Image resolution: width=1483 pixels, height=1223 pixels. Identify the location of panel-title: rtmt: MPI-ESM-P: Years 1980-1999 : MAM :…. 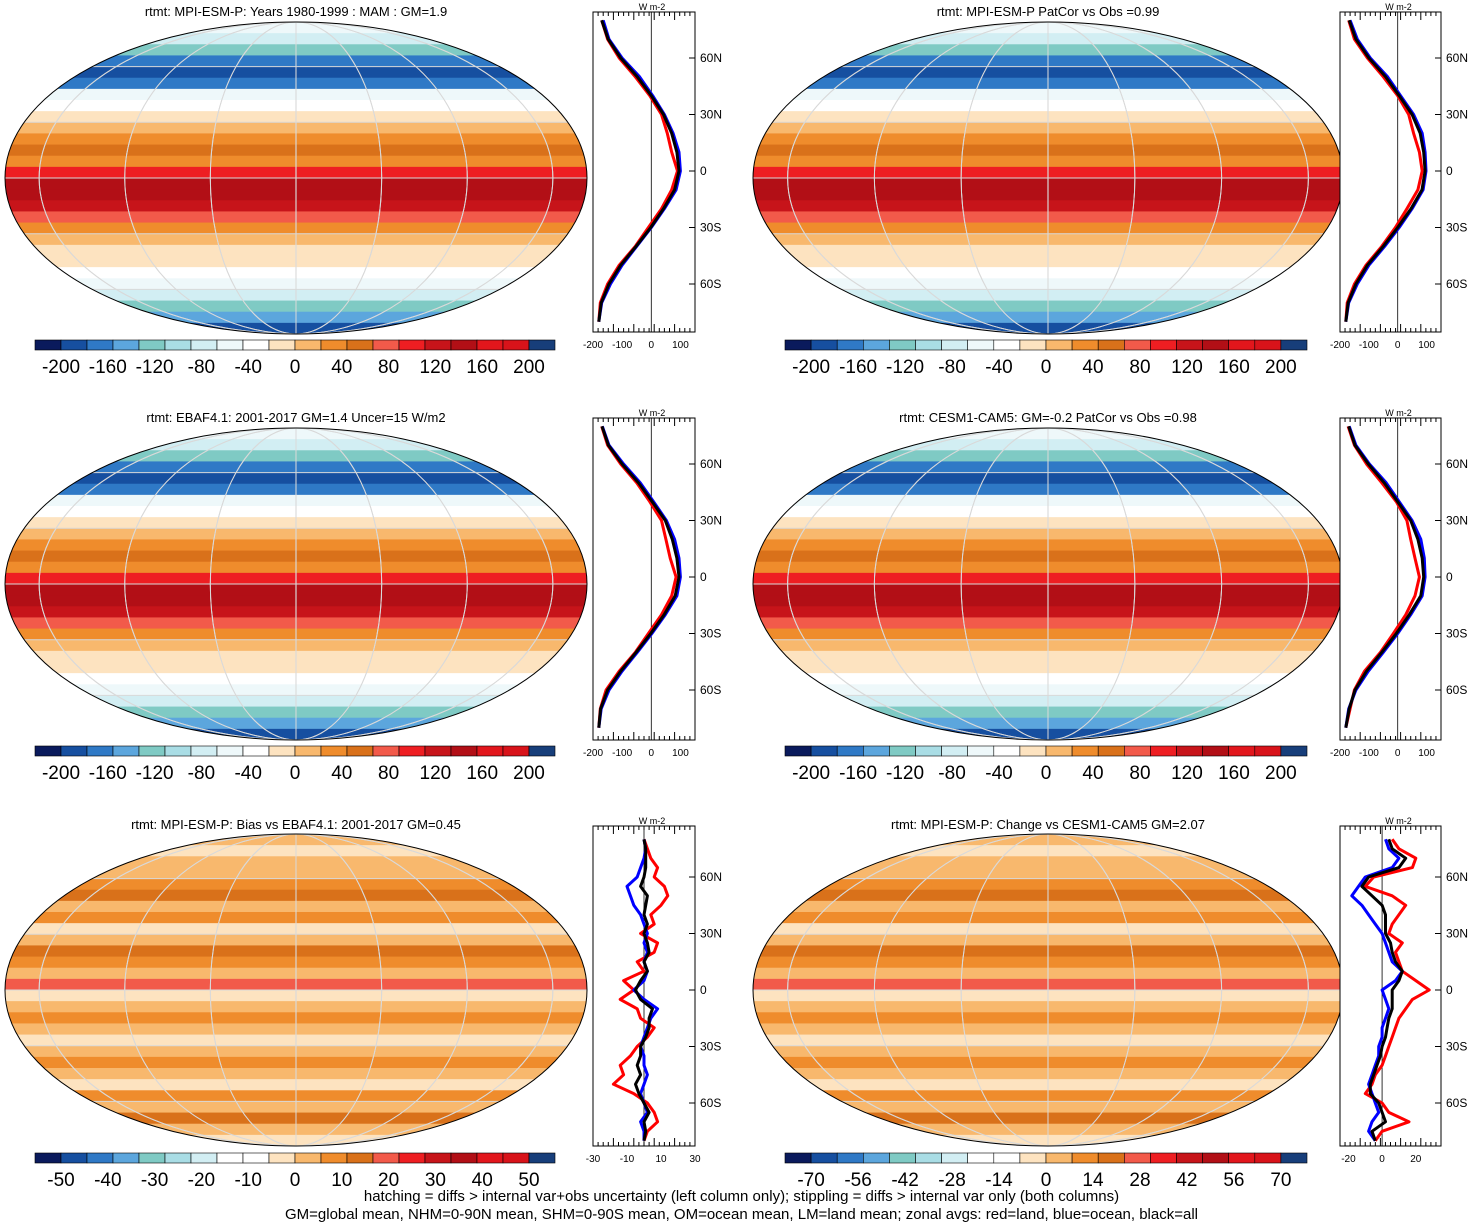
(296, 11).